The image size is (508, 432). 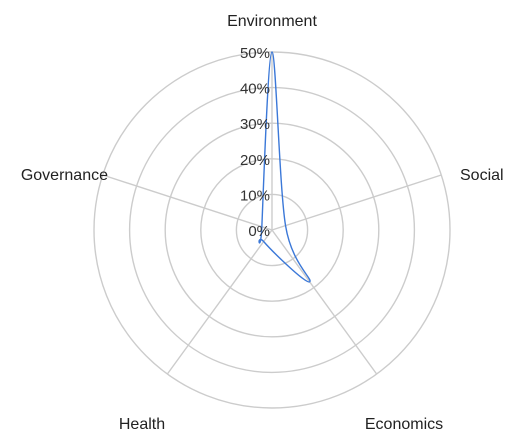 What do you see at coordinates (255, 89) in the screenshot?
I see `radial-tick-label: 40%` at bounding box center [255, 89].